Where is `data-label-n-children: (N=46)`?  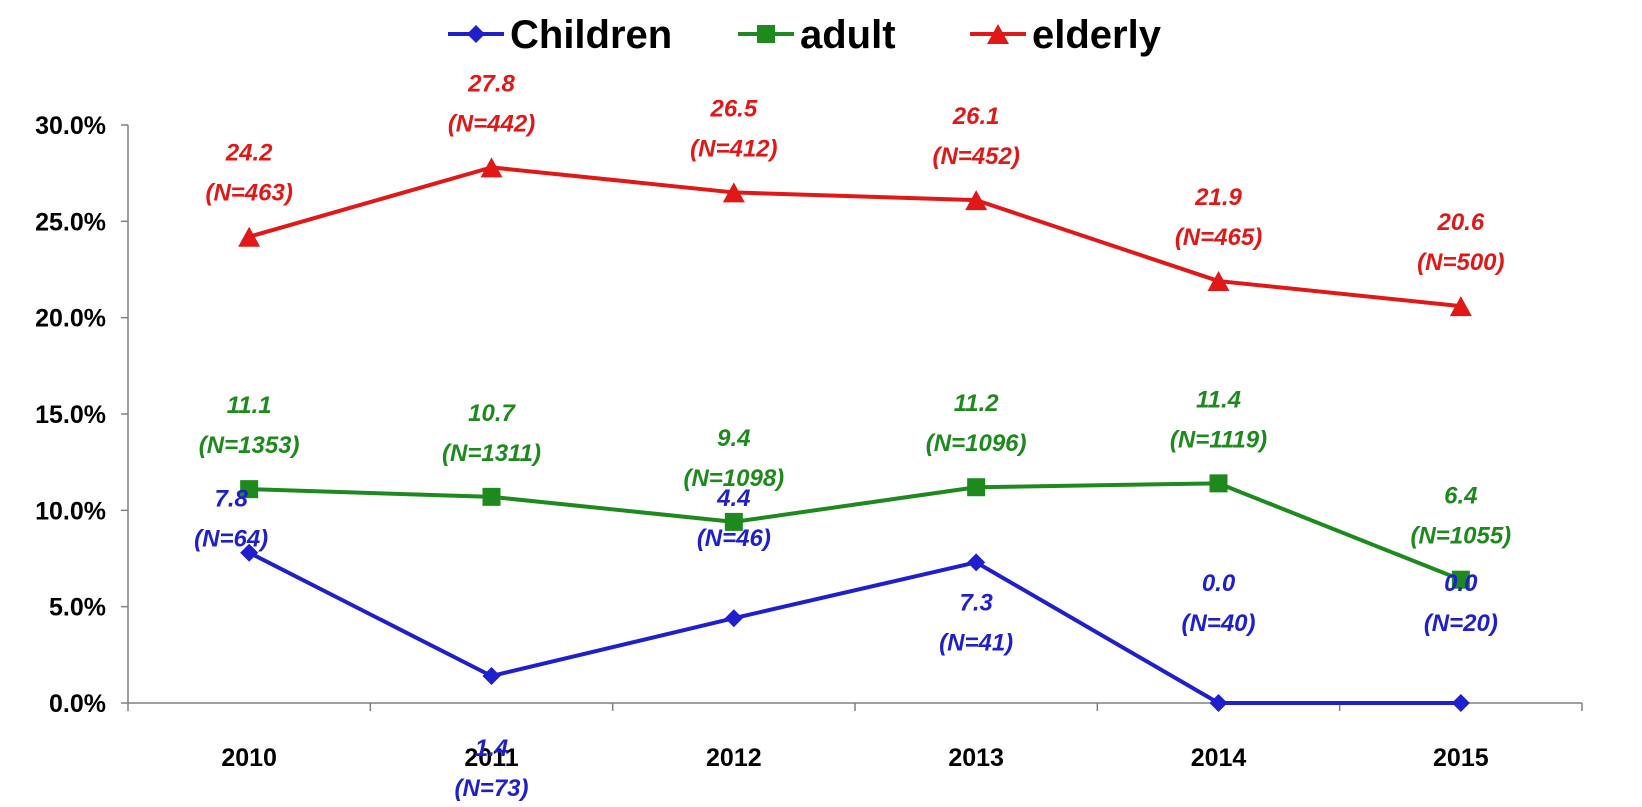 data-label-n-children: (N=46) is located at coordinates (734, 538).